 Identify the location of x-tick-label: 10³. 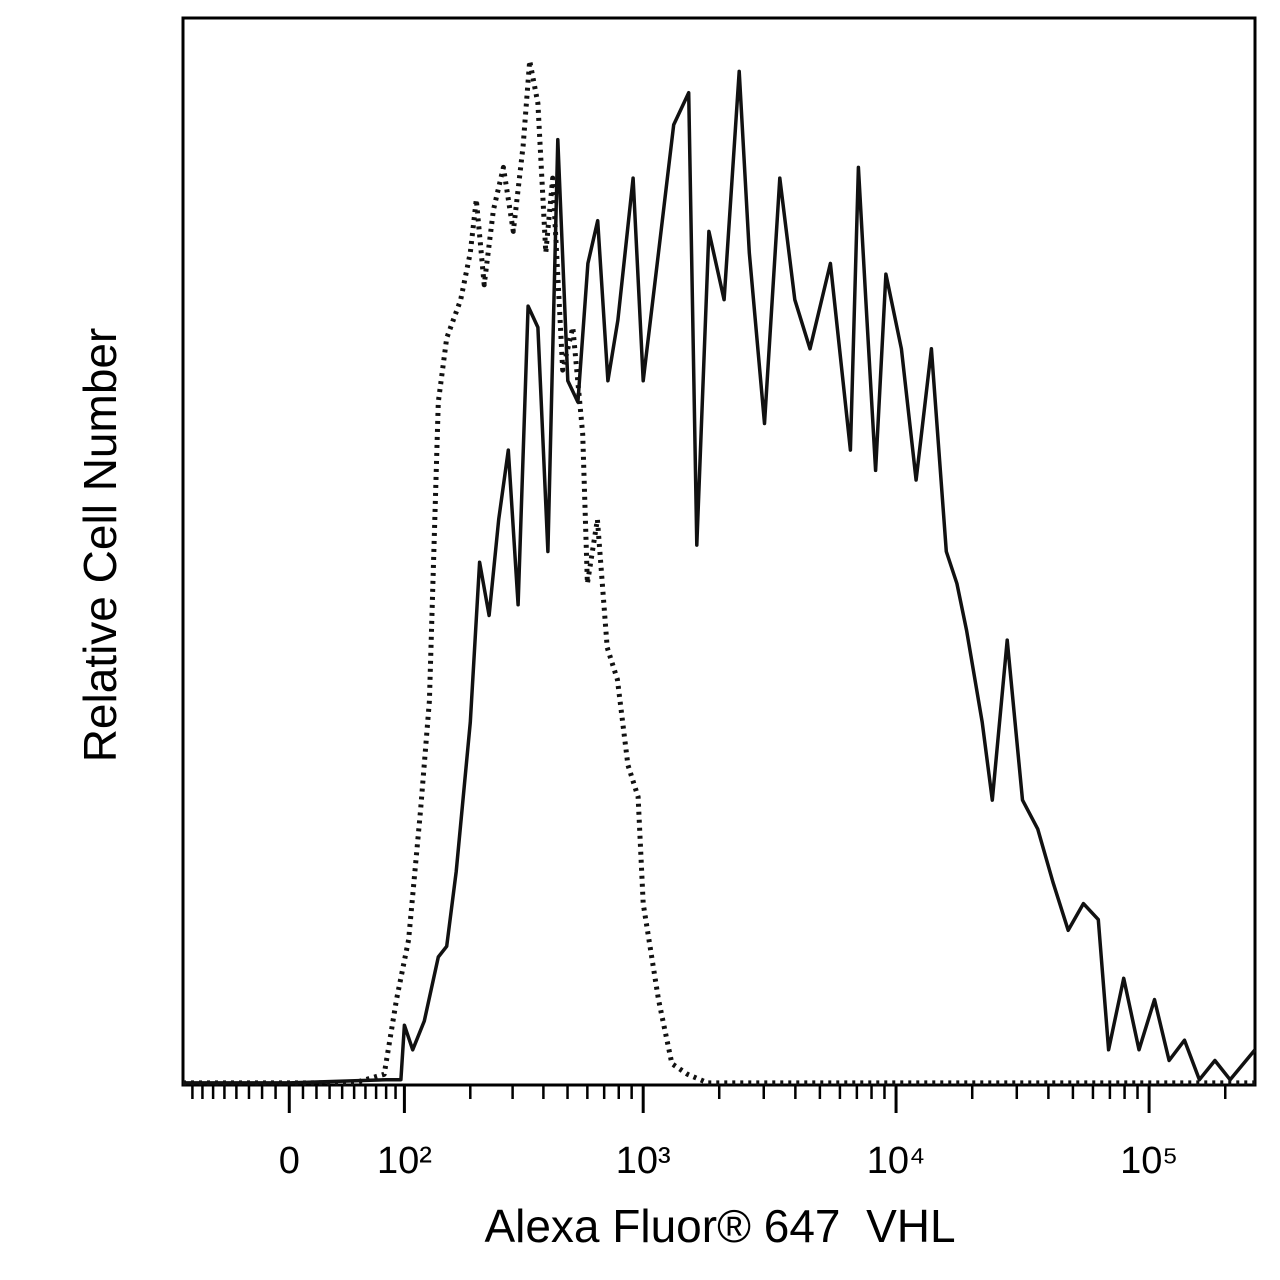
(643, 1161).